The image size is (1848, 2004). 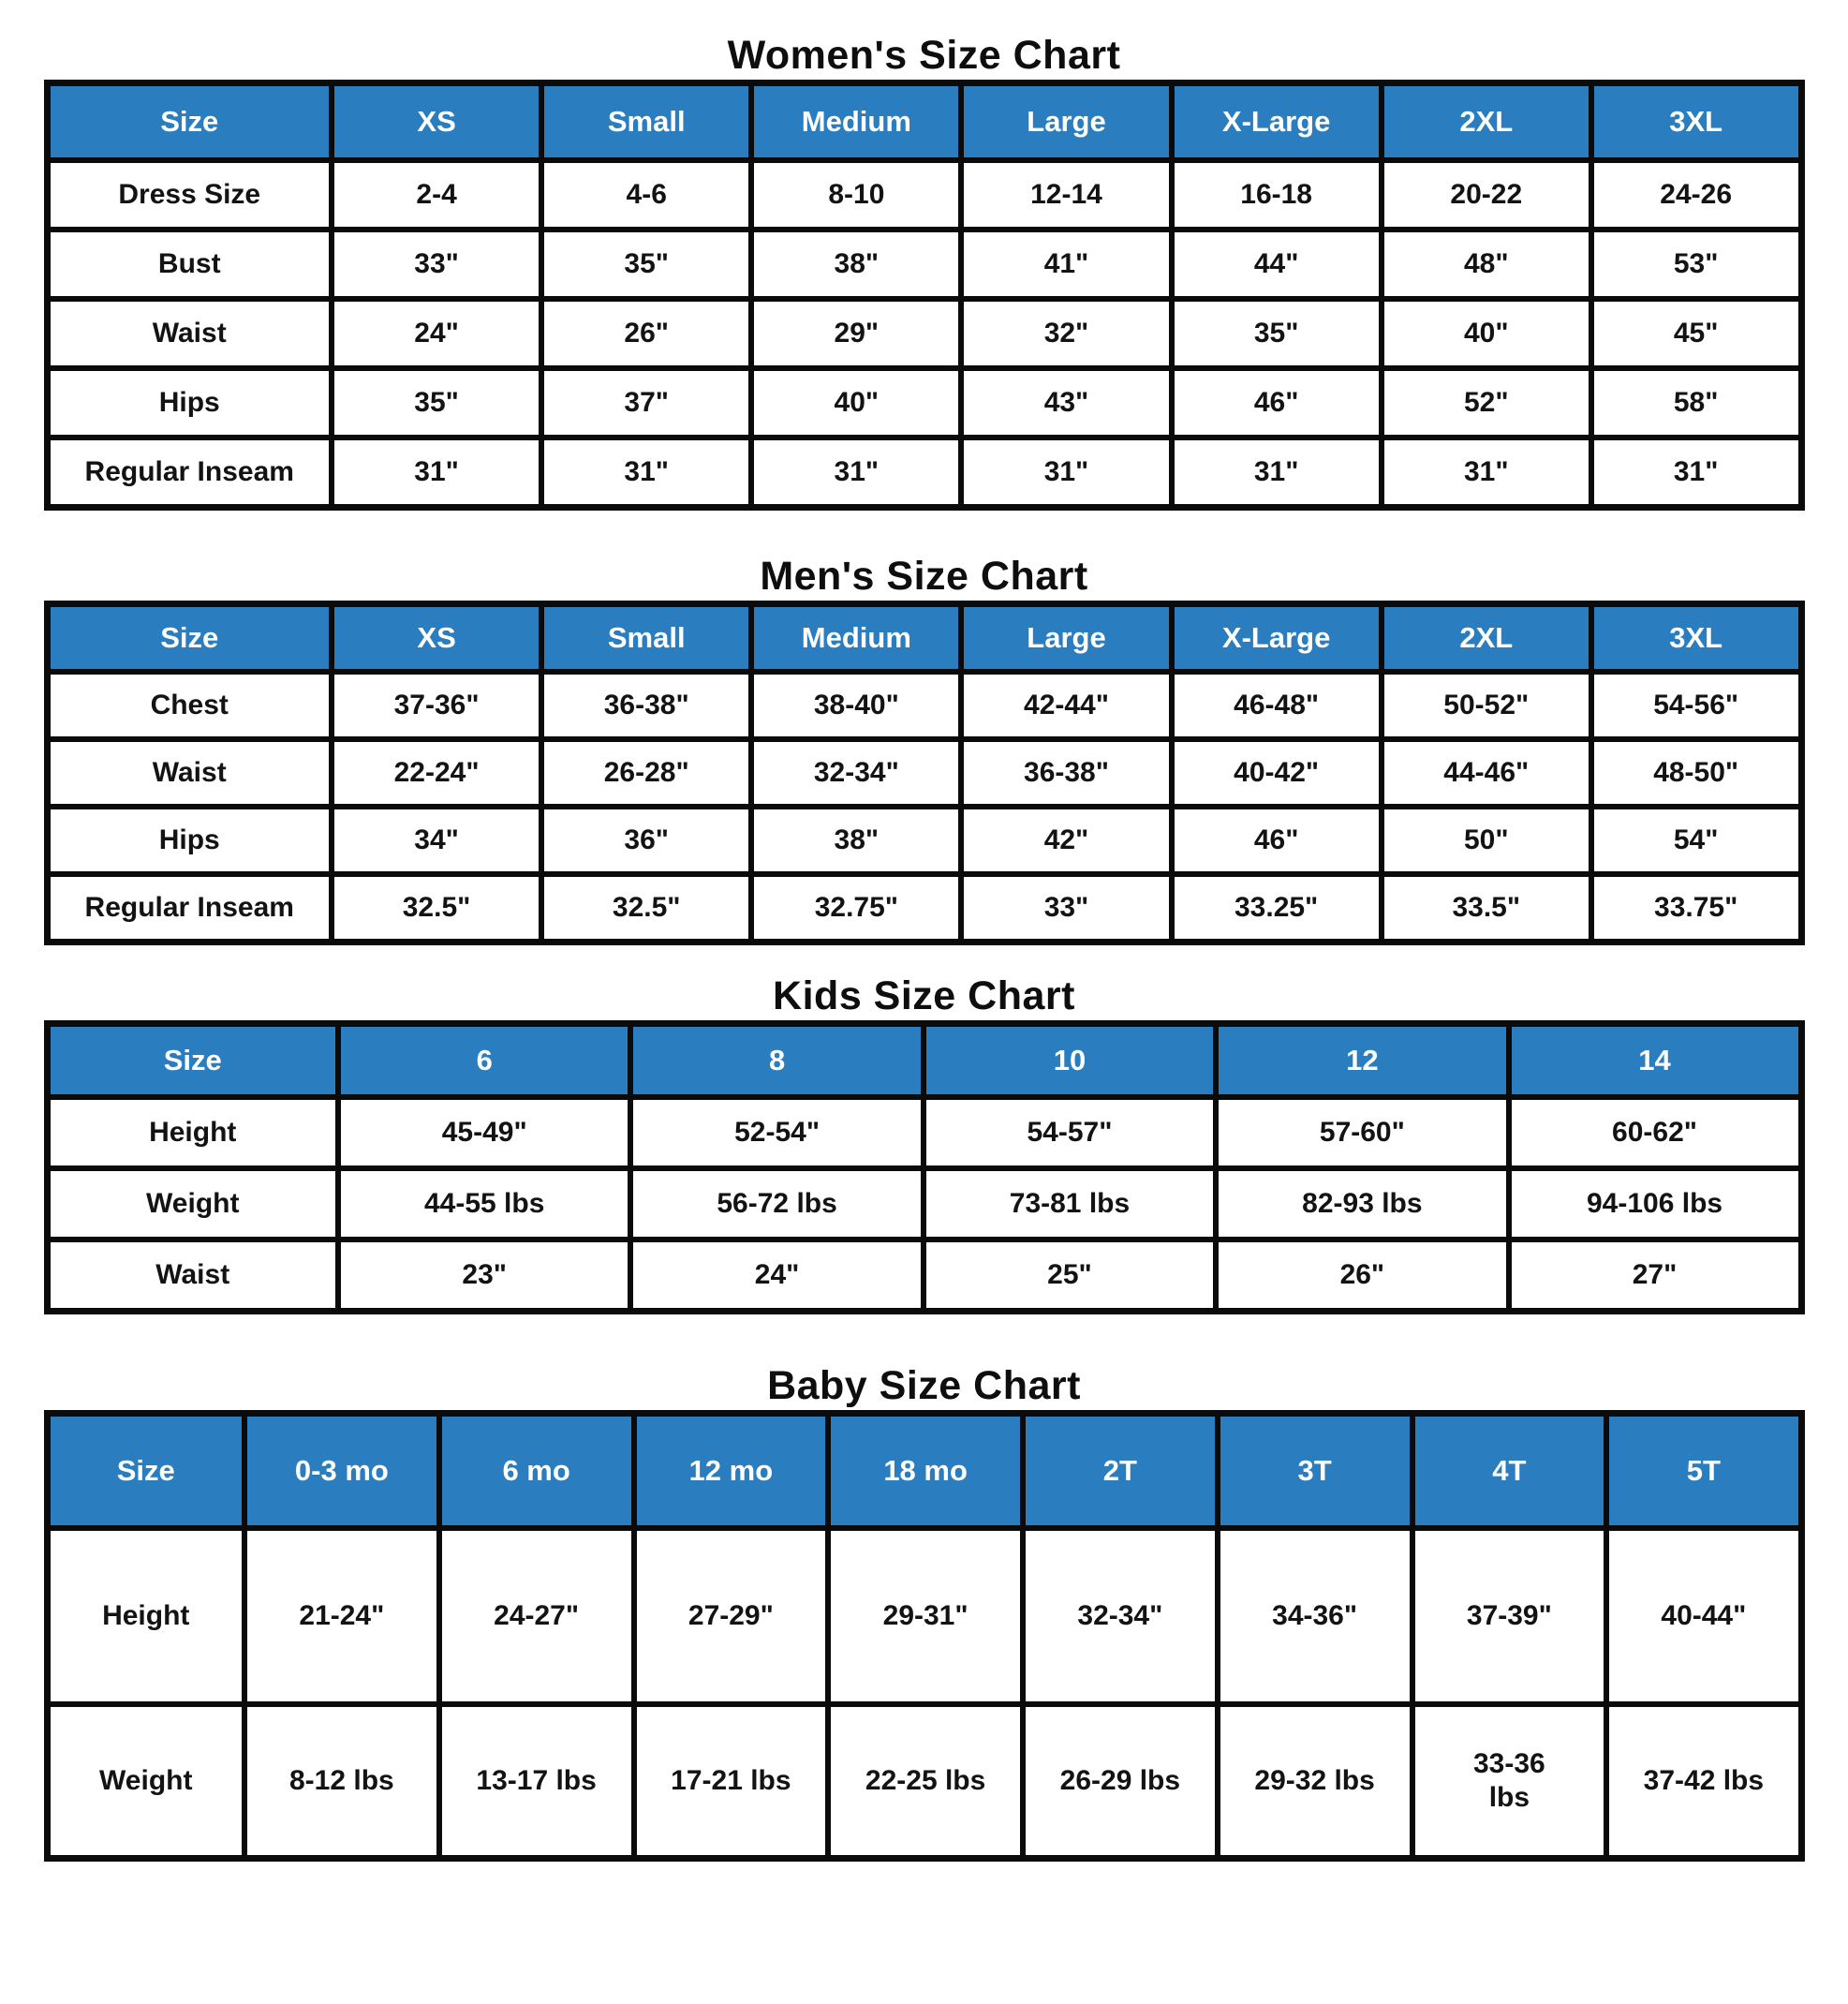 I want to click on size-value-cell: 29-31", so click(x=926, y=1616).